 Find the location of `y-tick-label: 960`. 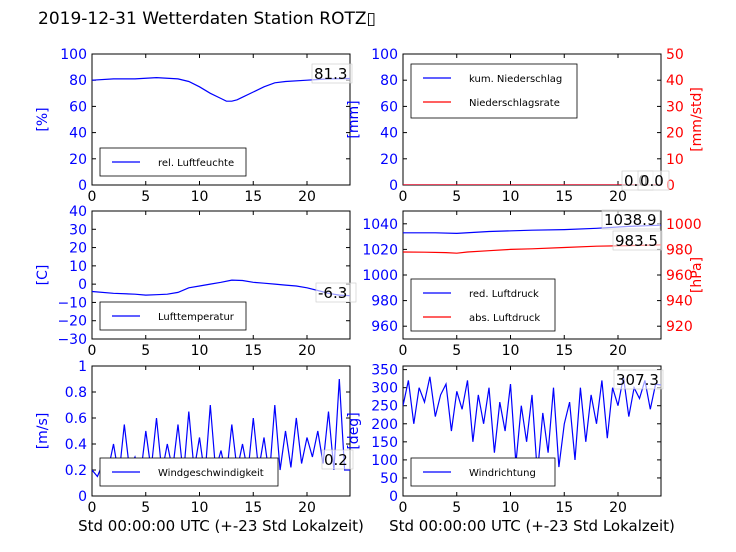

y-tick-label: 960 is located at coordinates (384, 327).